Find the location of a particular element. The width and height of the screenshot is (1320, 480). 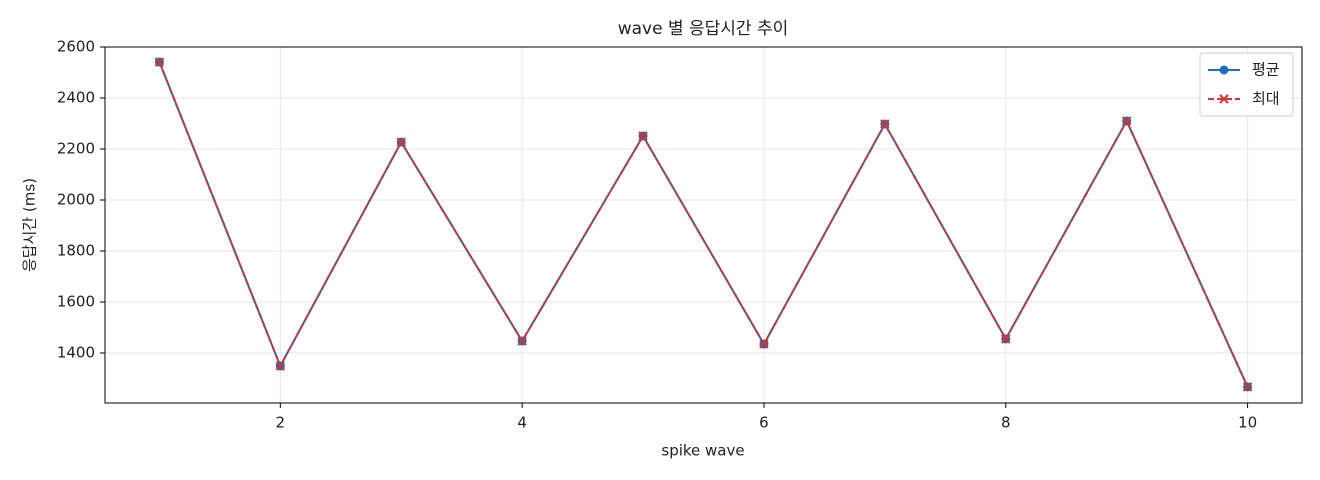

x-axis-label: spike wave is located at coordinates (702, 451).